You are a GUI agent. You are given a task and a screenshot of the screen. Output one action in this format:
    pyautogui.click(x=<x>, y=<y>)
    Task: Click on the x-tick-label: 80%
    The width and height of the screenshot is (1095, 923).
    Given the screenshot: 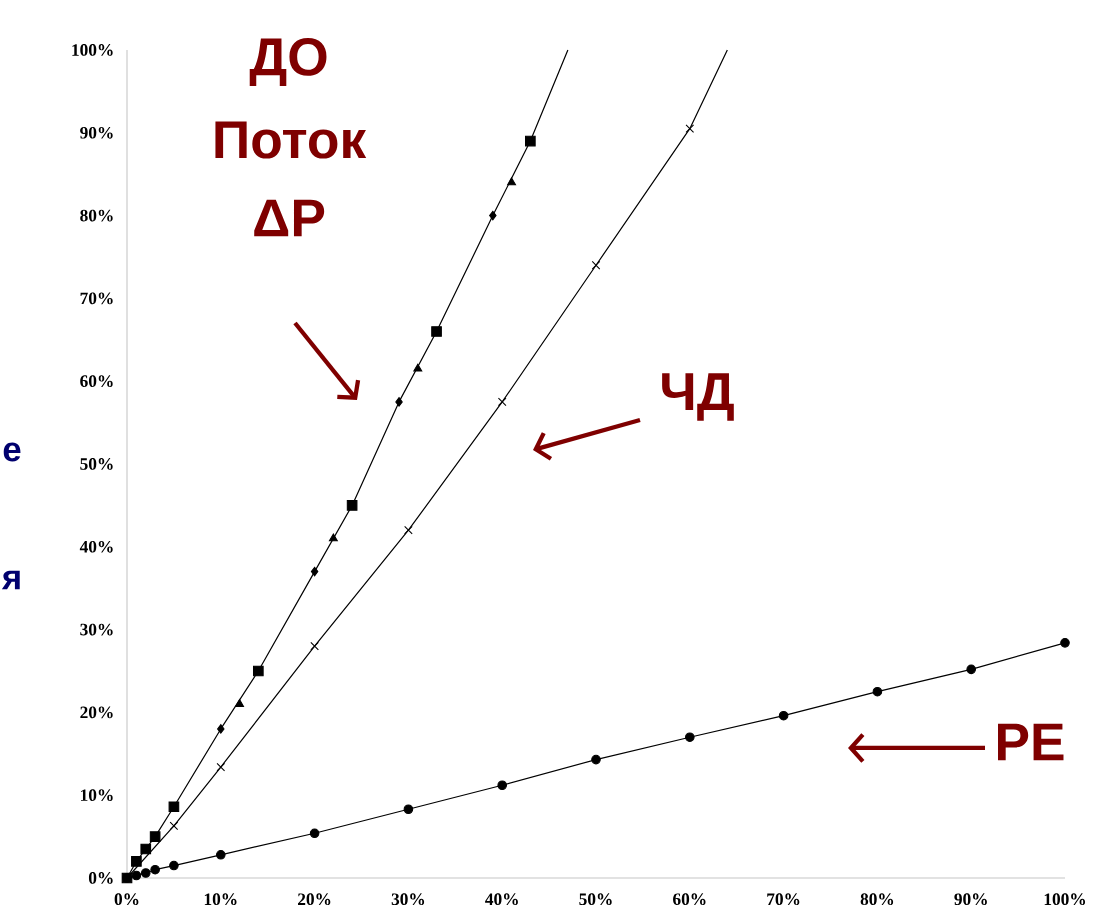 What is the action you would take?
    pyautogui.click(x=877, y=899)
    